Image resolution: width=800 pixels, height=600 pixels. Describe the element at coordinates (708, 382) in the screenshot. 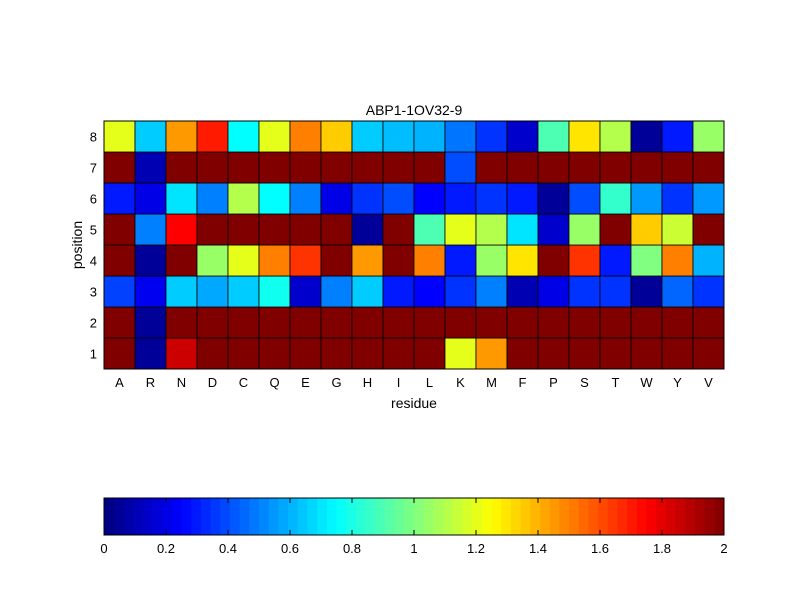

I see `x-tick-label: V` at that location.